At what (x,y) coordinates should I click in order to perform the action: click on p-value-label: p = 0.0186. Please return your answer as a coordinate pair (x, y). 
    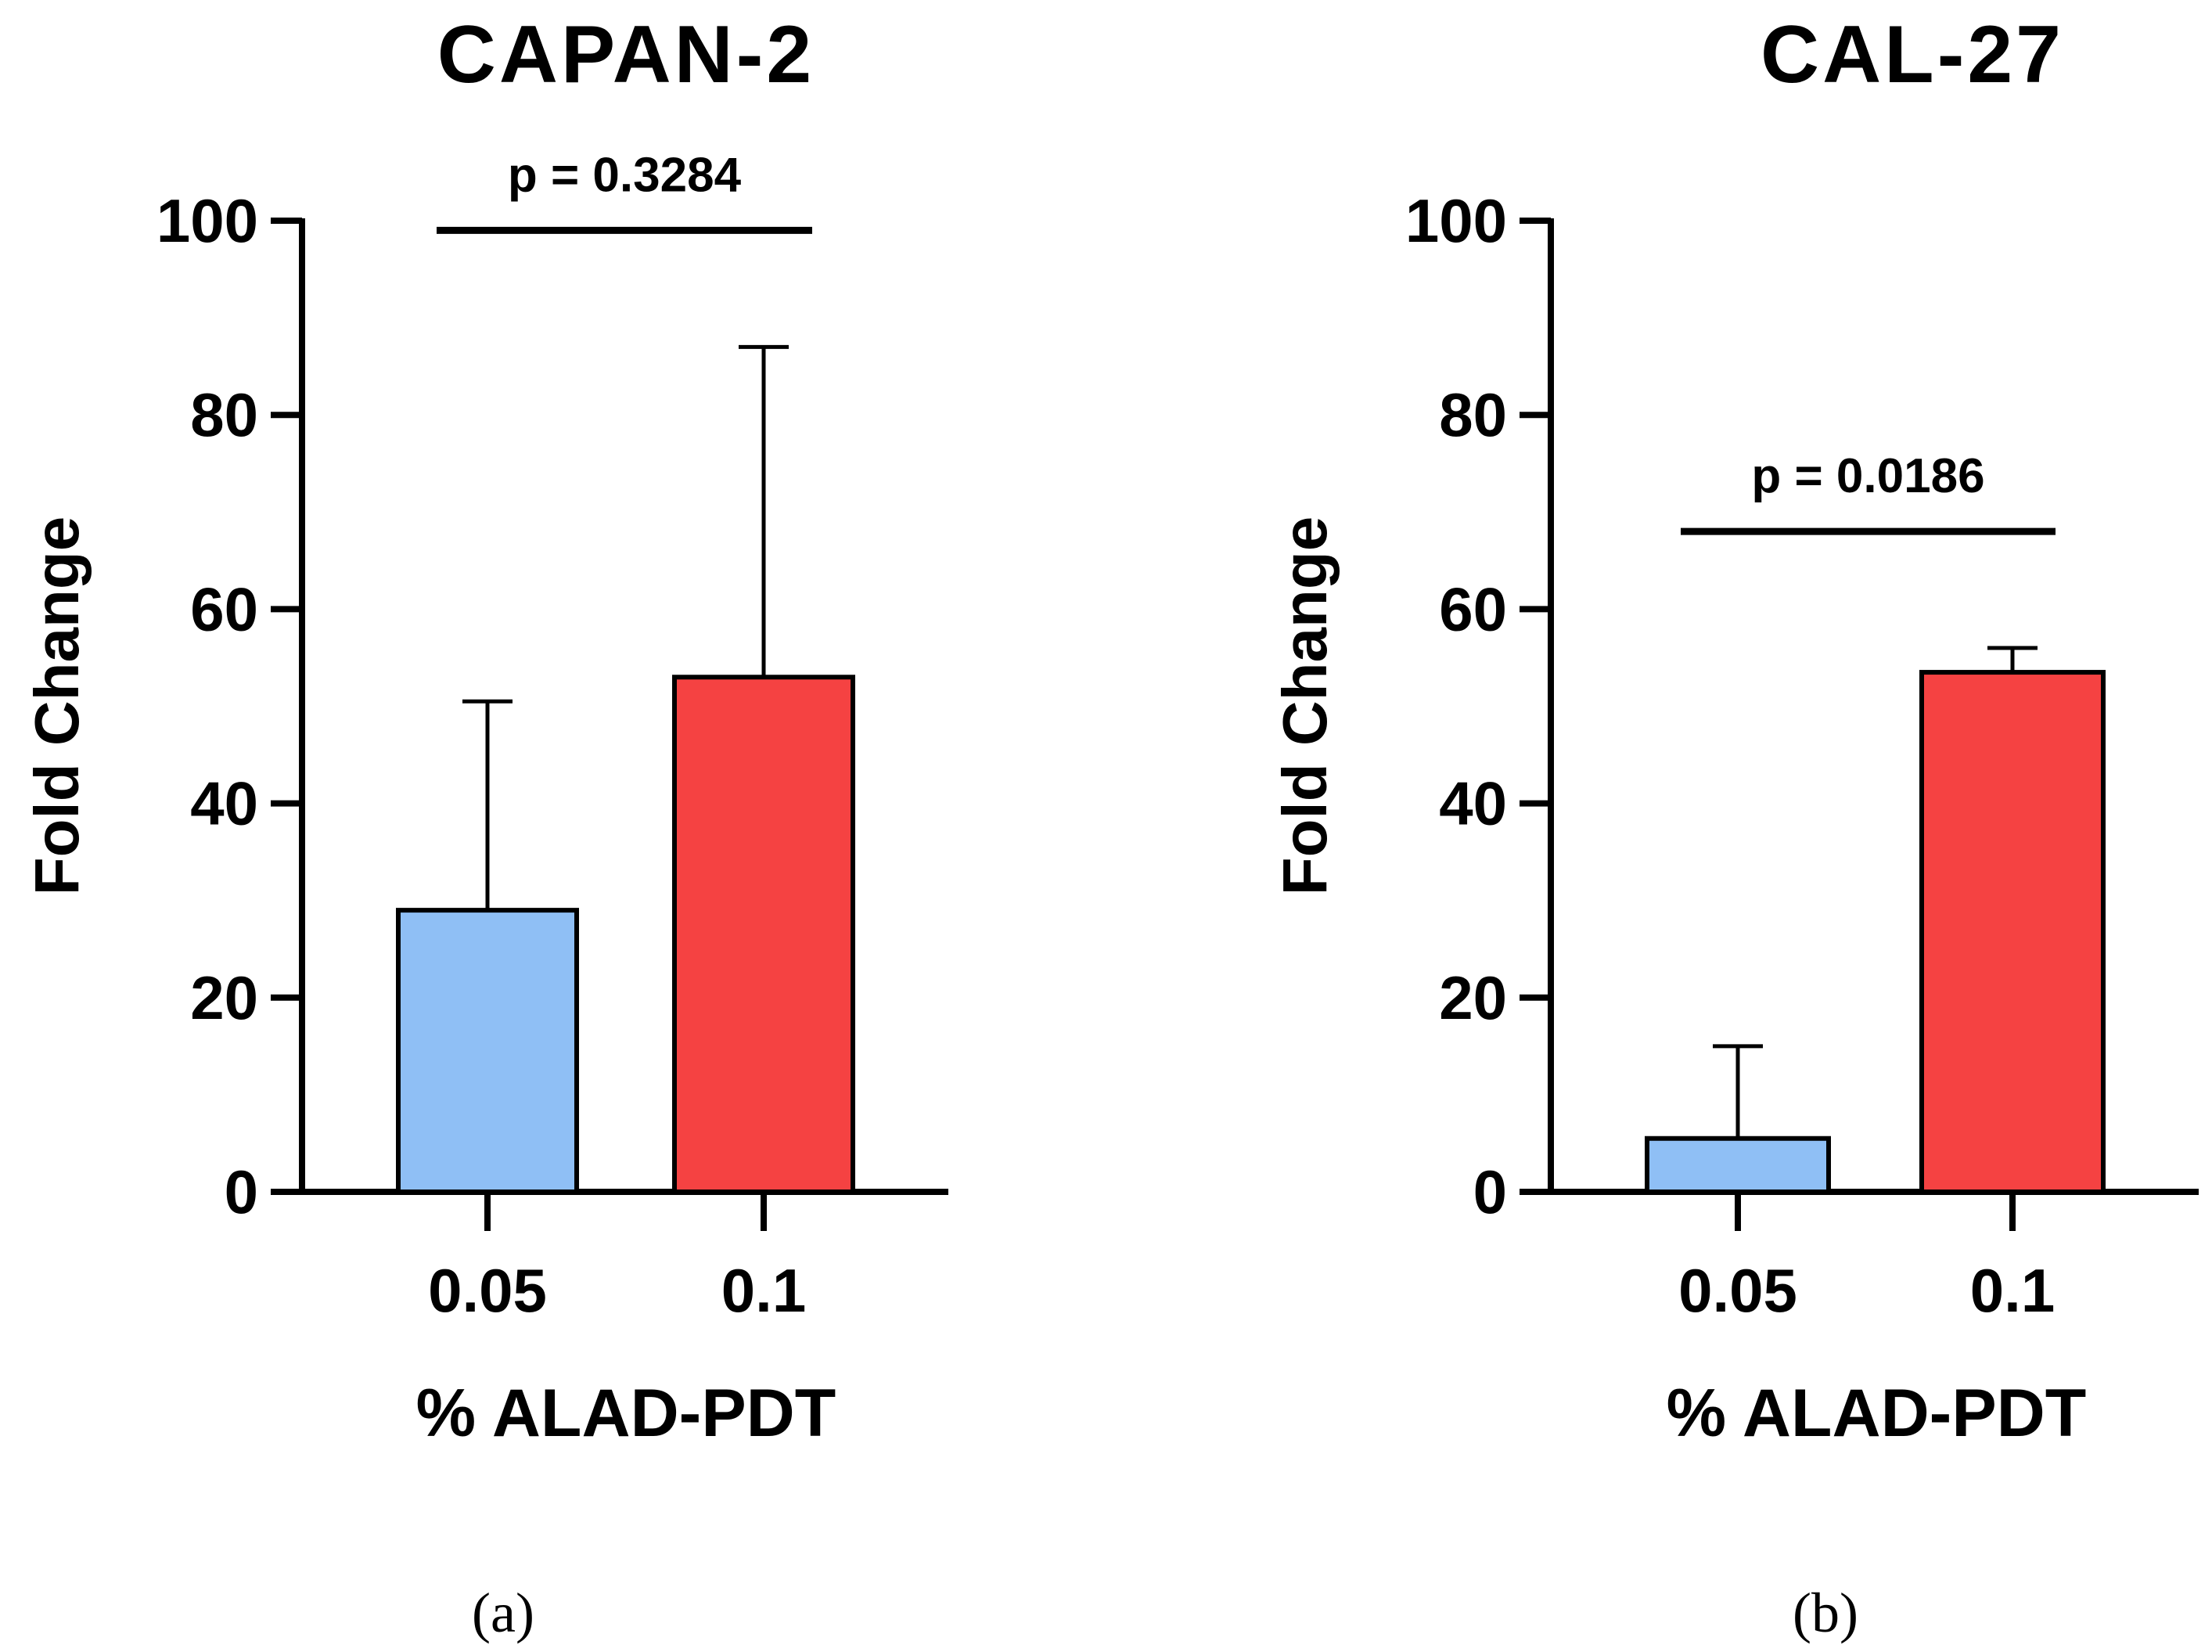
    Looking at the image, I should click on (1867, 476).